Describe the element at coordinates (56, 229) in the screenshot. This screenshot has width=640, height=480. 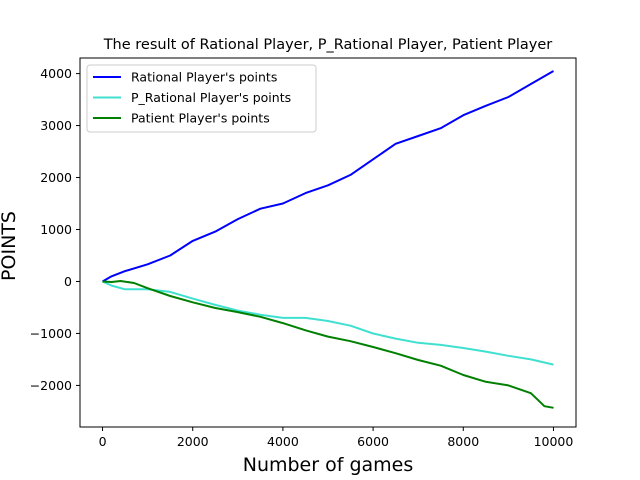
I see `y-tick-label: 1000` at that location.